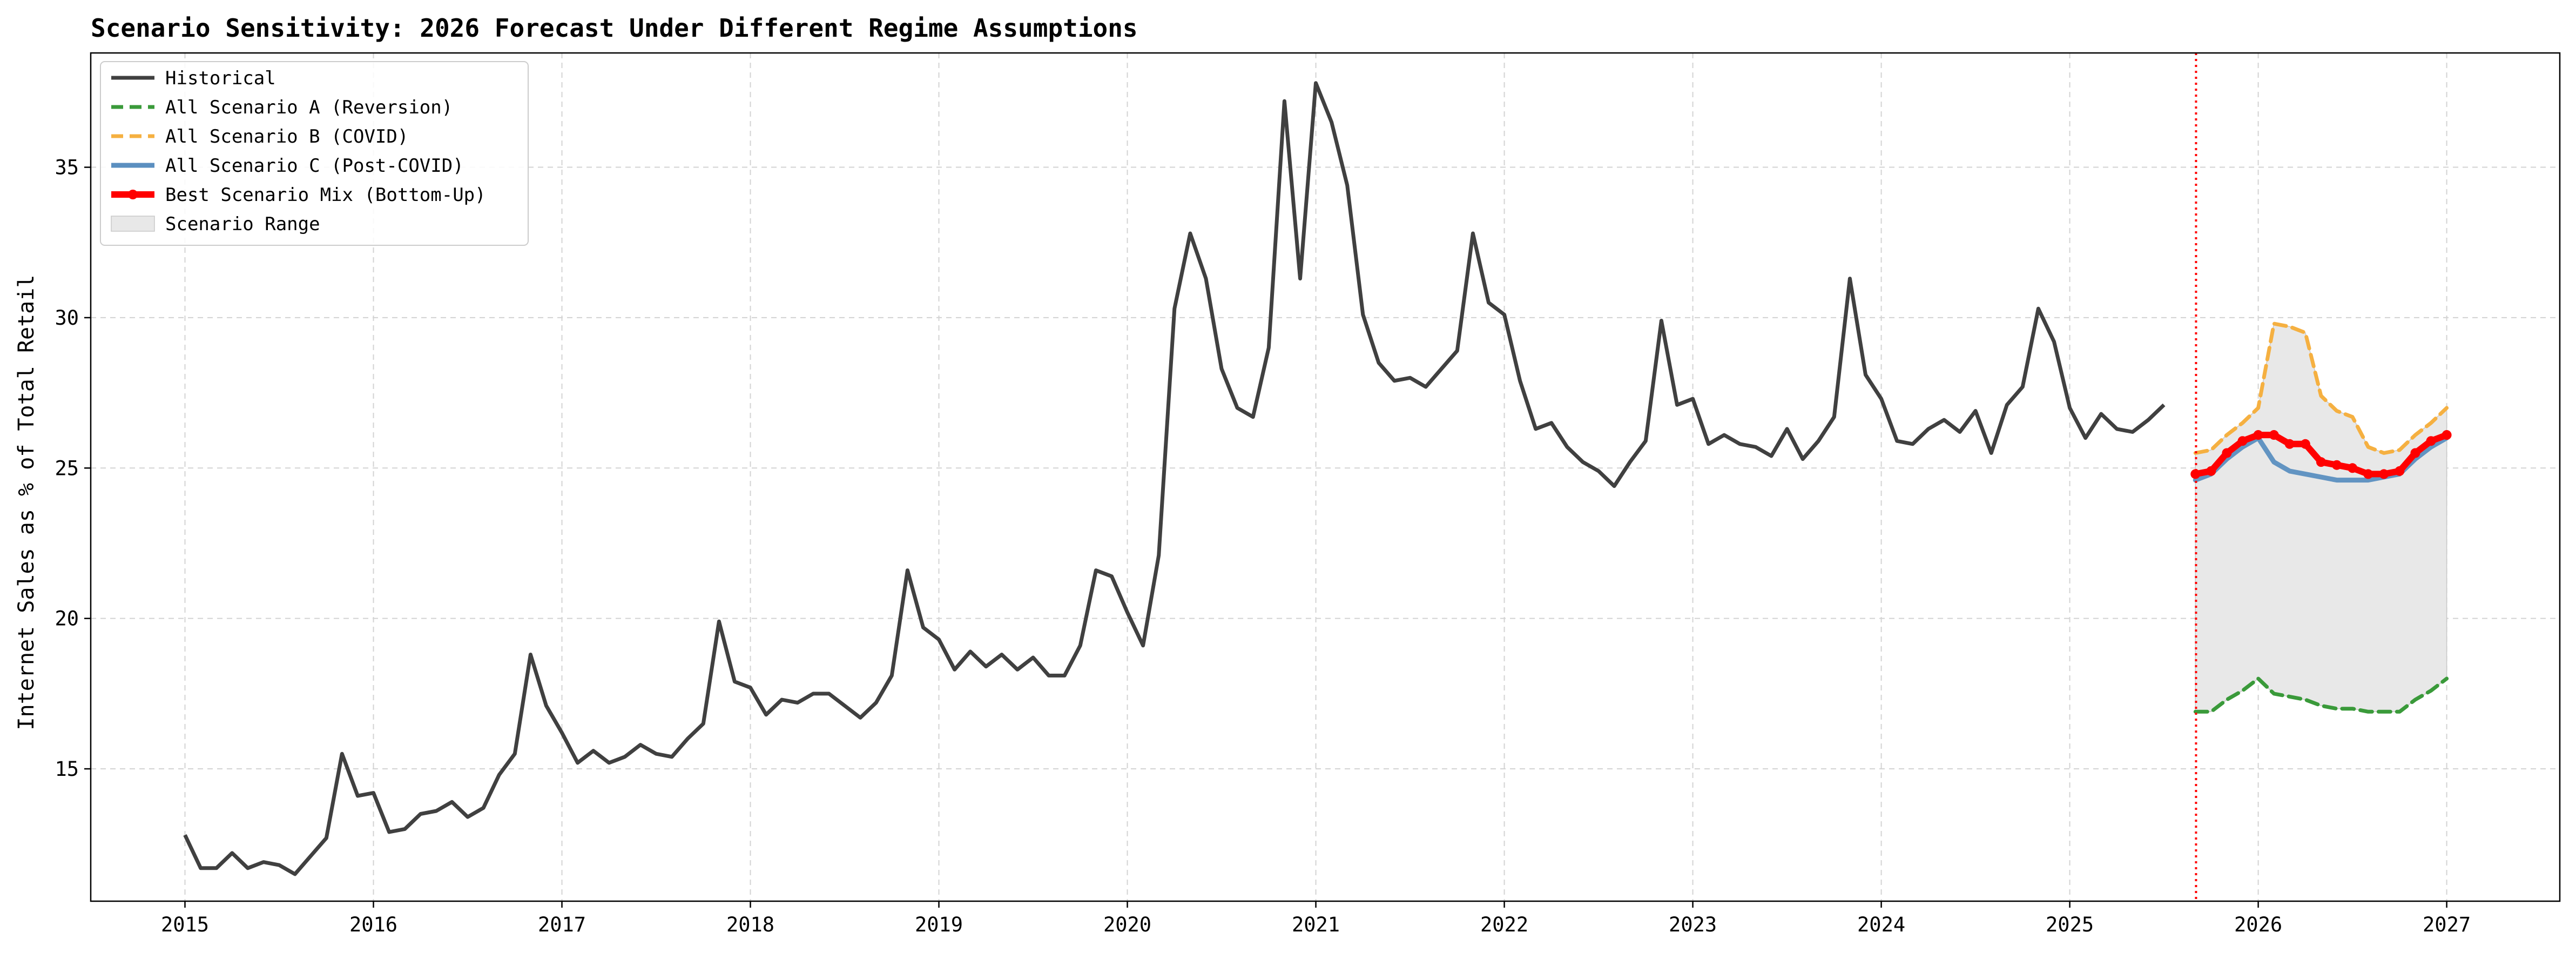 The height and width of the screenshot is (959, 2576). What do you see at coordinates (562, 924) in the screenshot?
I see `x-tick-label: 2017` at bounding box center [562, 924].